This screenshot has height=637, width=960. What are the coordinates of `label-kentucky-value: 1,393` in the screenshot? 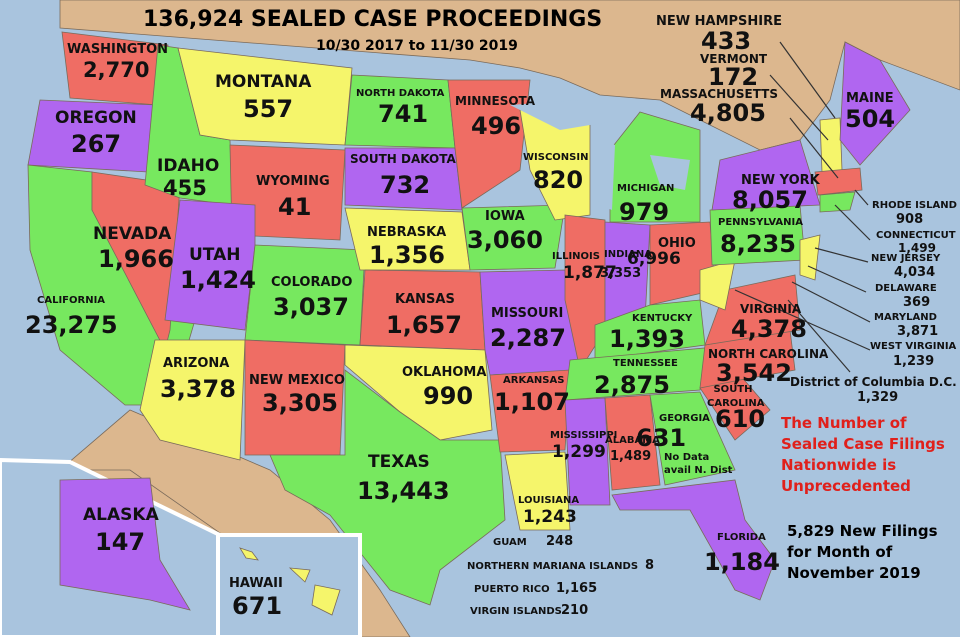 It's located at (647, 339).